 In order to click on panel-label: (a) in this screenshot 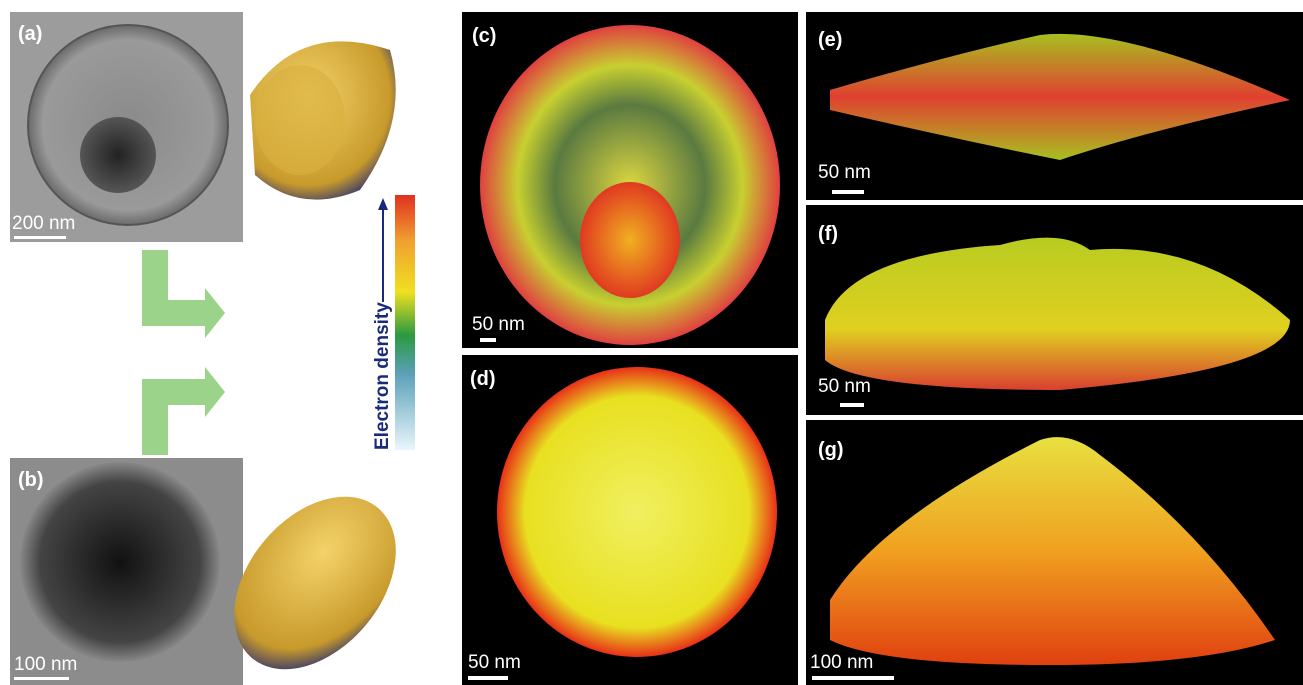, I will do `click(30, 34)`.